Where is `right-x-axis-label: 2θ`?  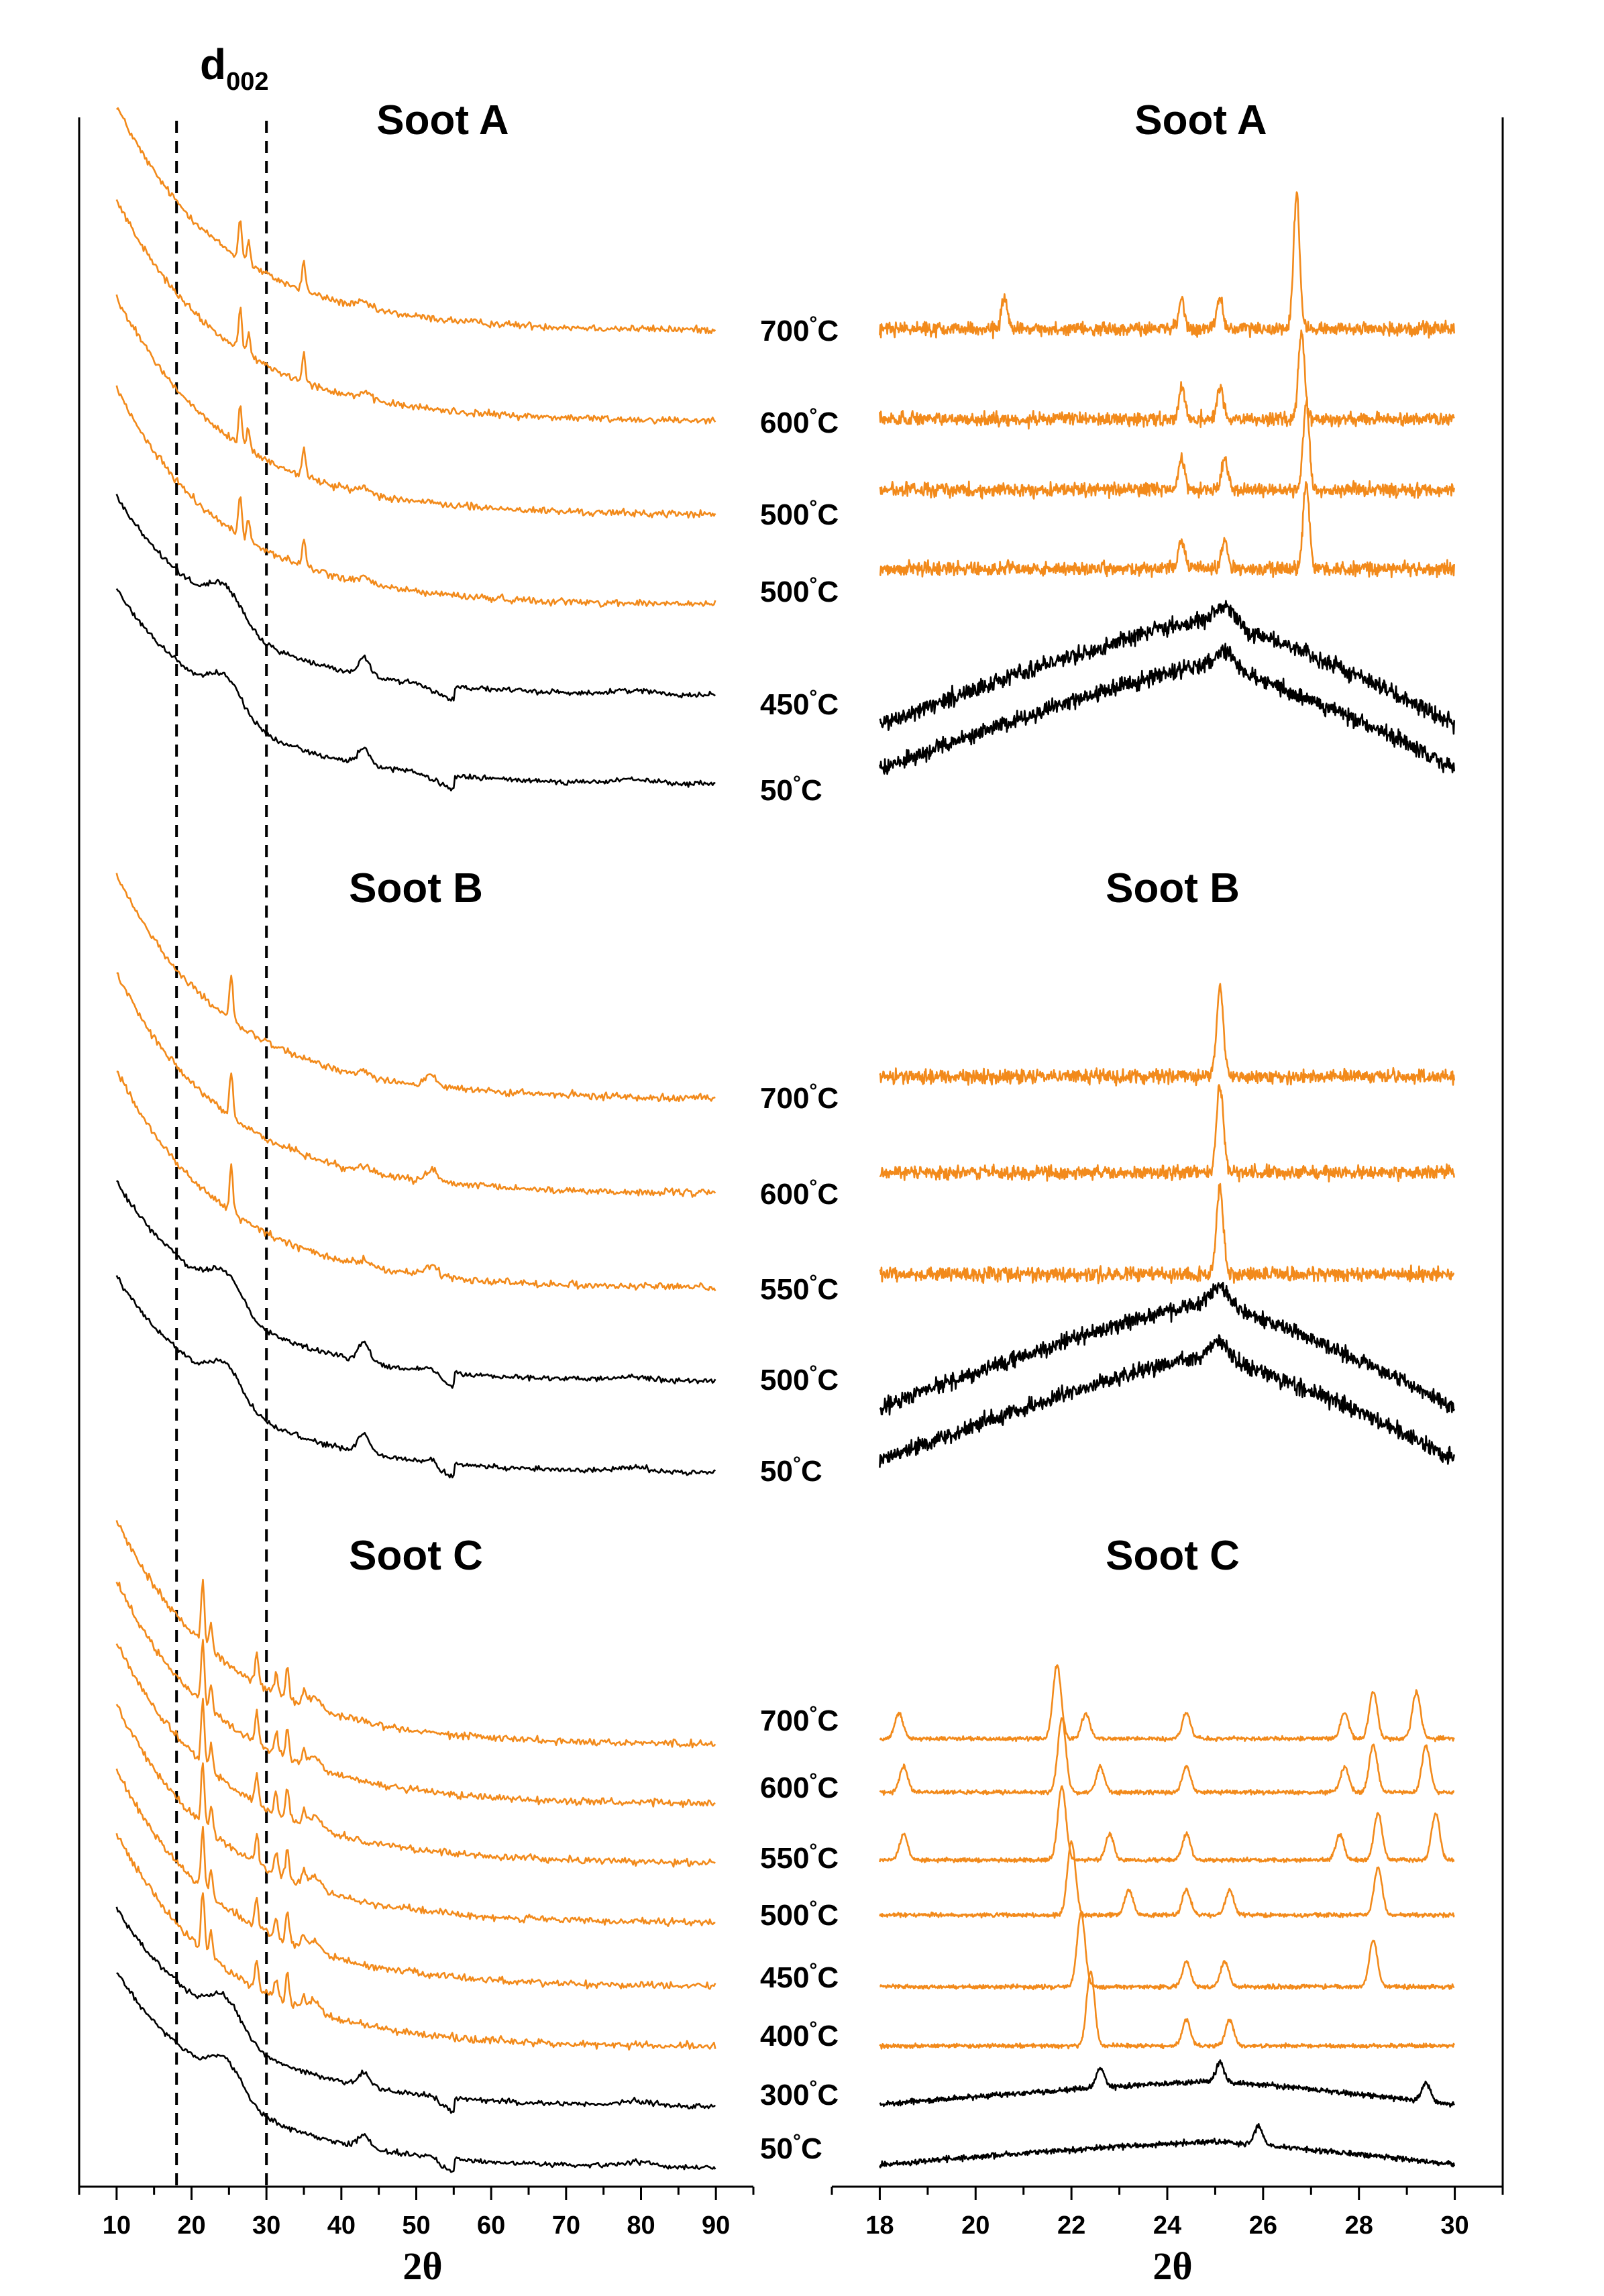
right-x-axis-label: 2θ is located at coordinates (1172, 2266).